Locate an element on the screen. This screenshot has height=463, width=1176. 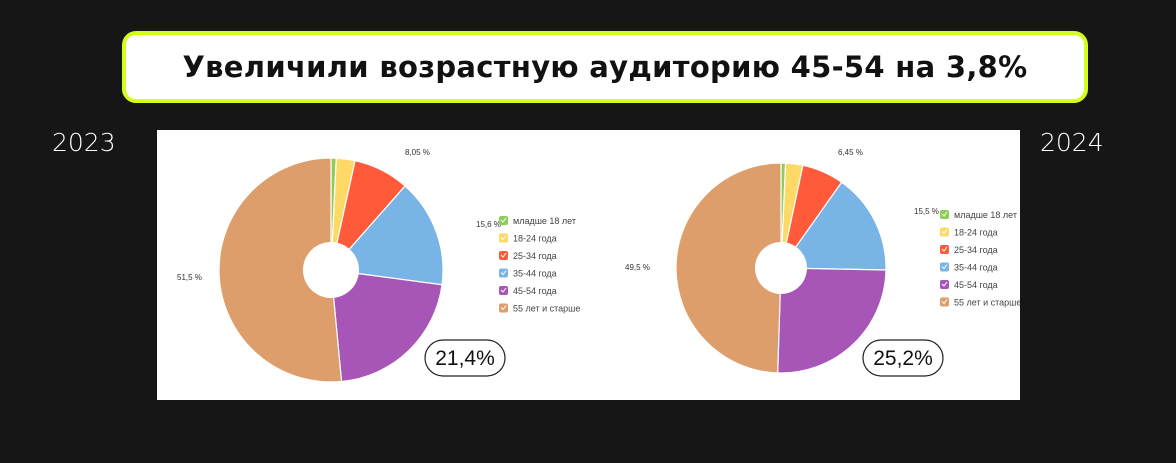
data-label: 15,5 % is located at coordinates (926, 211).